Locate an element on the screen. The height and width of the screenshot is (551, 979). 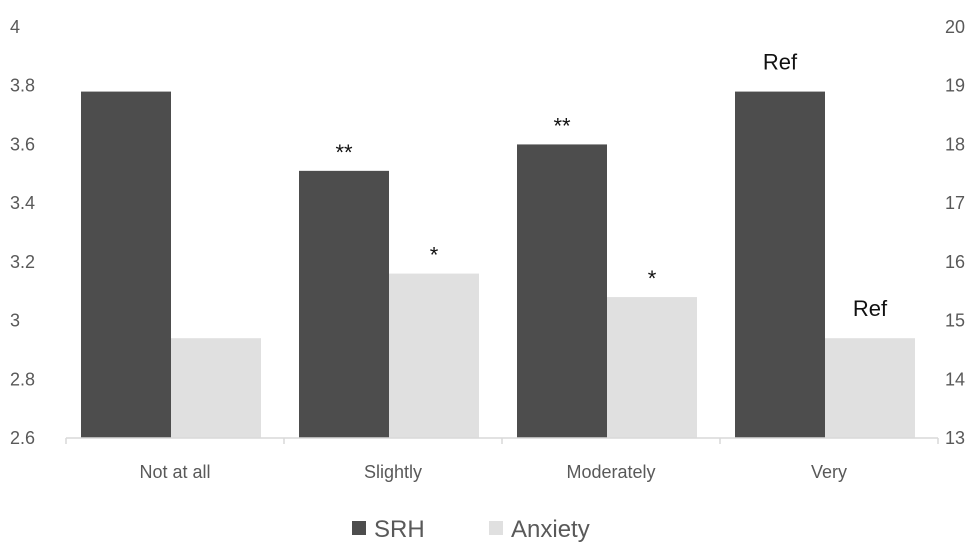
category-labels: Not at all Slightly Moderately Very is located at coordinates (493, 472).